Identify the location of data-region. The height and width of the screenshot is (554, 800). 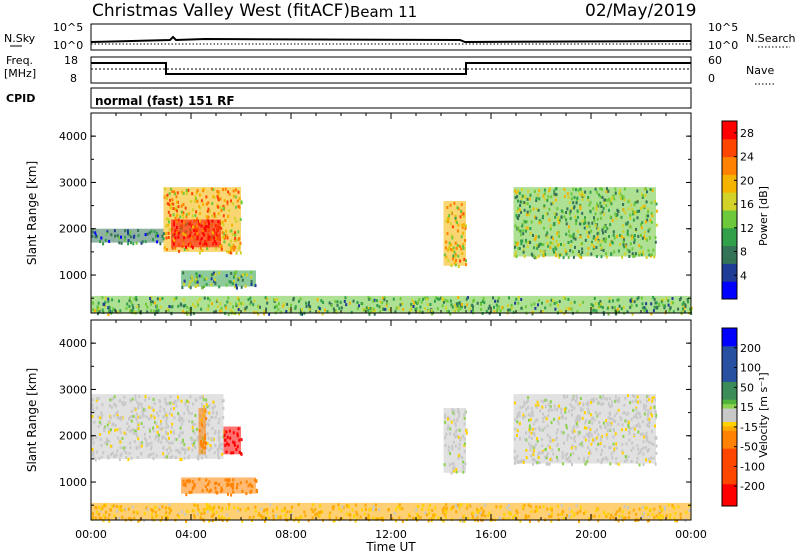
(127, 235).